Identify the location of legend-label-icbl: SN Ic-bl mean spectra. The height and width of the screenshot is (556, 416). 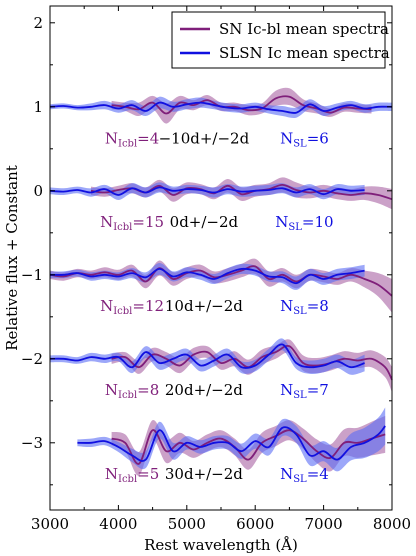
(304, 29).